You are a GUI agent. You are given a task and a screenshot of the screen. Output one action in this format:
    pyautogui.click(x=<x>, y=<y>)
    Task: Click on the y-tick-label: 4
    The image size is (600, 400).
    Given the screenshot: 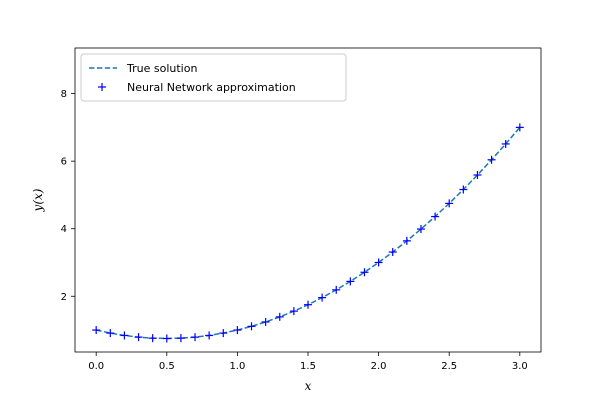 What is the action you would take?
    pyautogui.click(x=64, y=229)
    